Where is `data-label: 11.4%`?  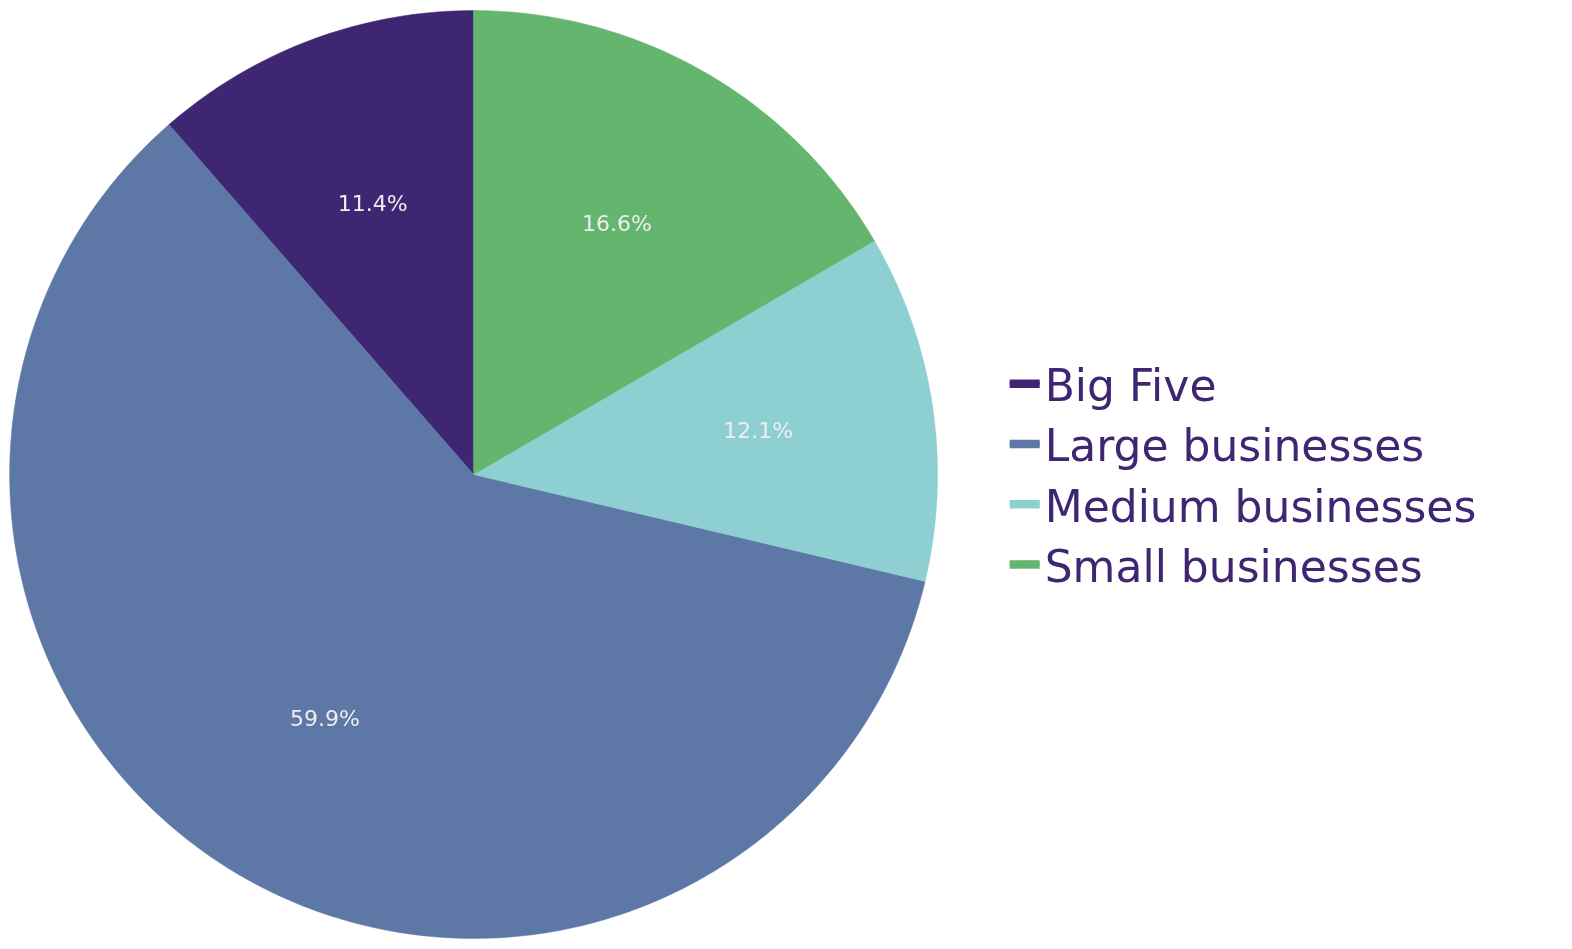
data-label: 11.4% is located at coordinates (372, 203).